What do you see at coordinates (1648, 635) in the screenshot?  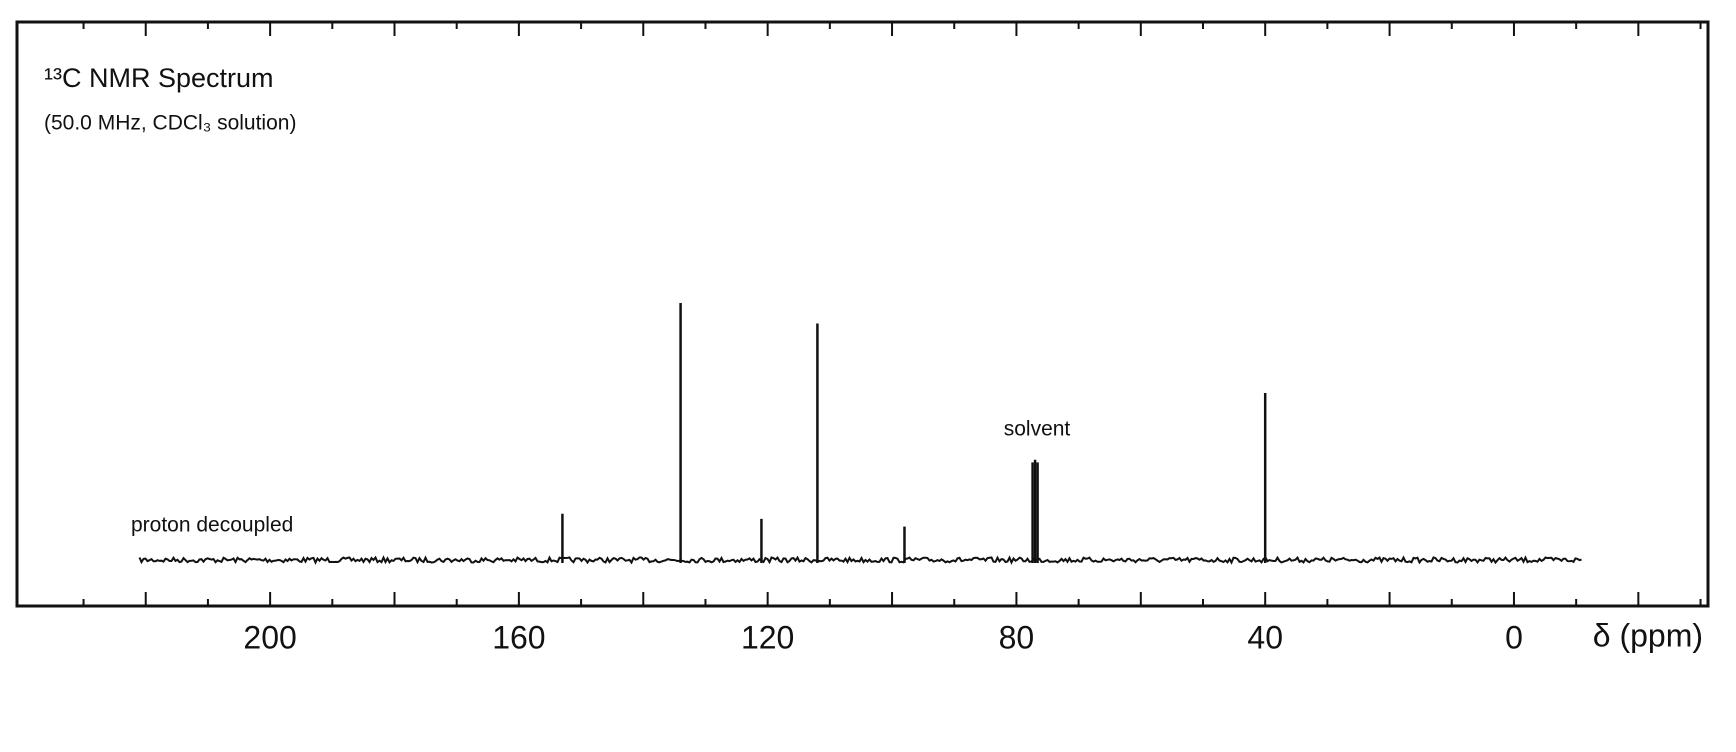 I see `x-axis-label: δ (ppm)` at bounding box center [1648, 635].